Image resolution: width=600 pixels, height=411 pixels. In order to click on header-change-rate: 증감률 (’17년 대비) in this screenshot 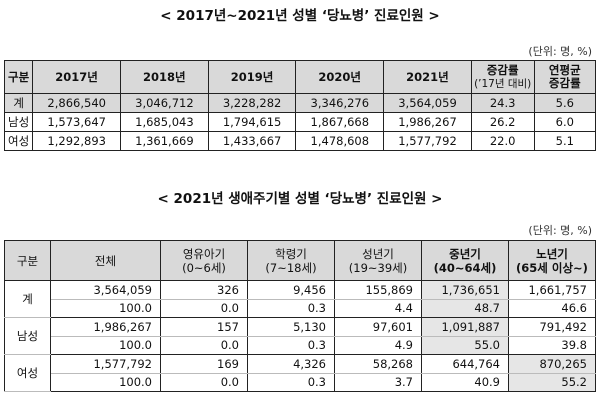, I will do `click(502, 77)`.